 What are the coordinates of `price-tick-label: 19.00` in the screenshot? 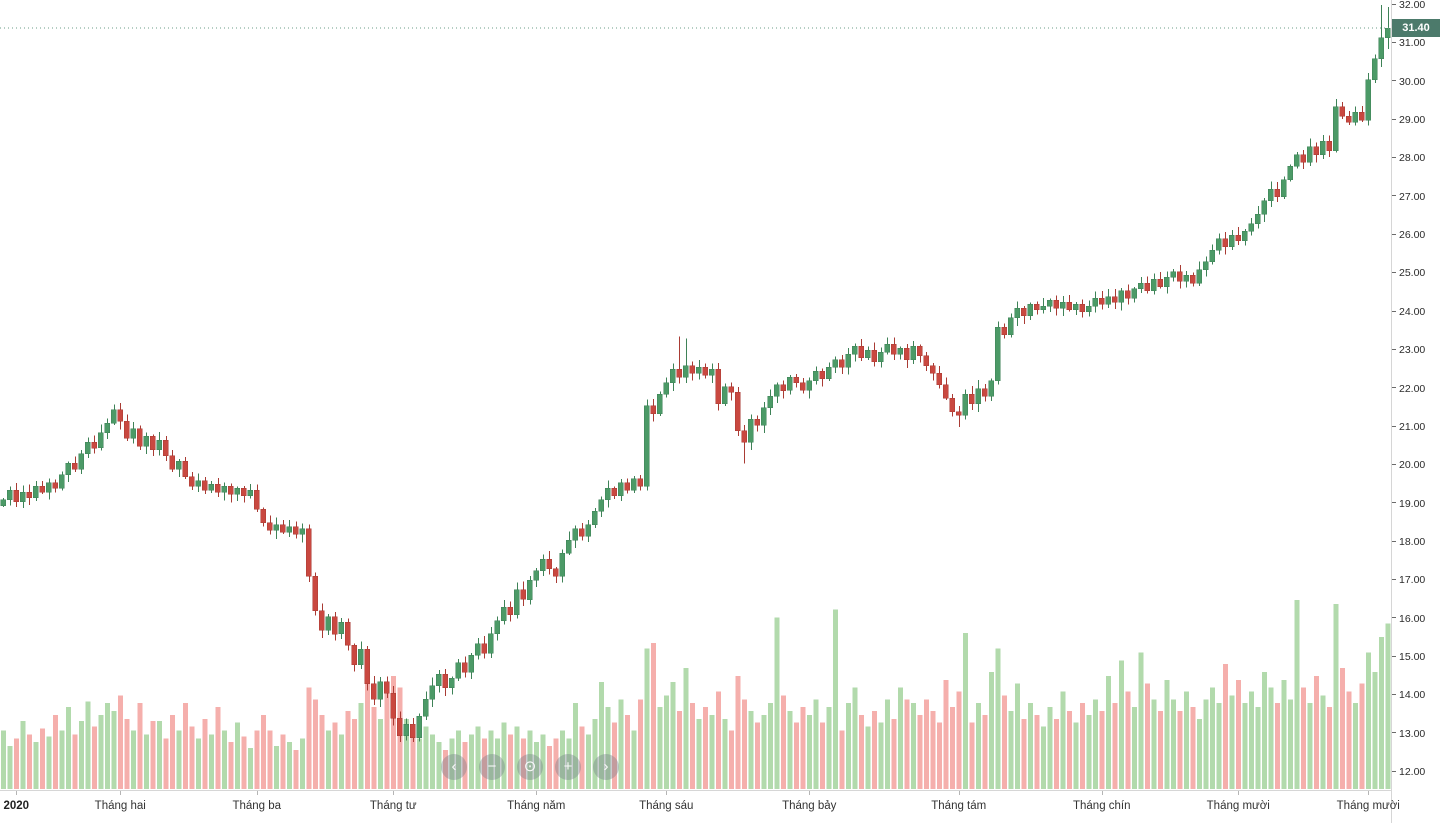 It's located at (1416, 504).